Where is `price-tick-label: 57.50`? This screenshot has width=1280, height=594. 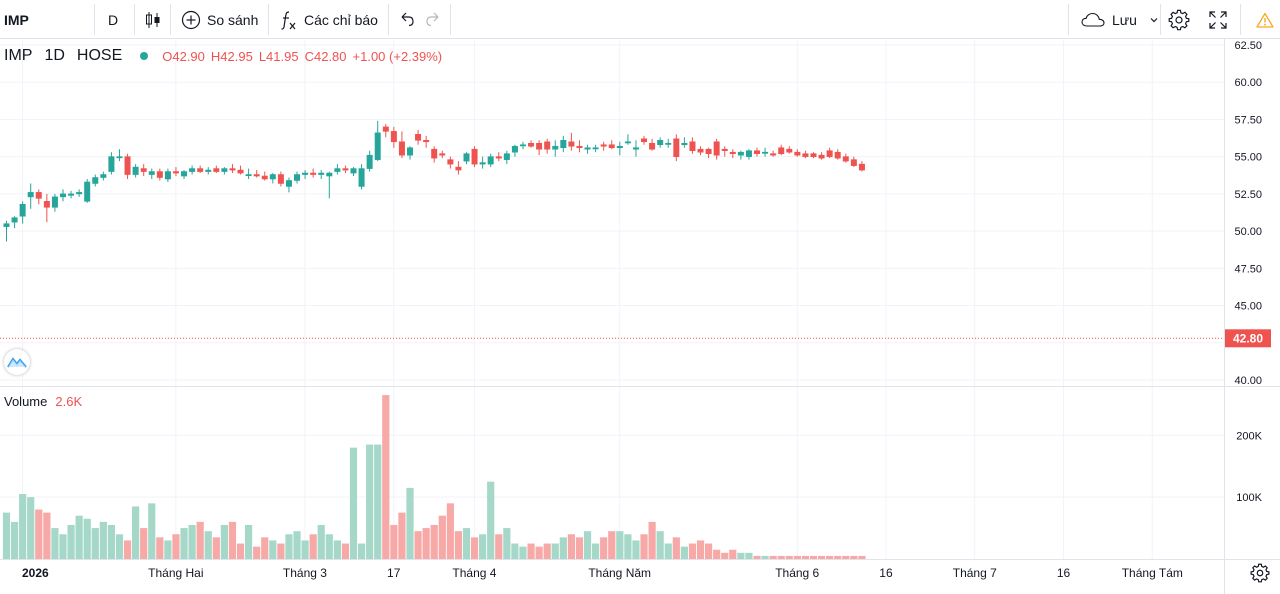
price-tick-label: 57.50 is located at coordinates (1248, 120).